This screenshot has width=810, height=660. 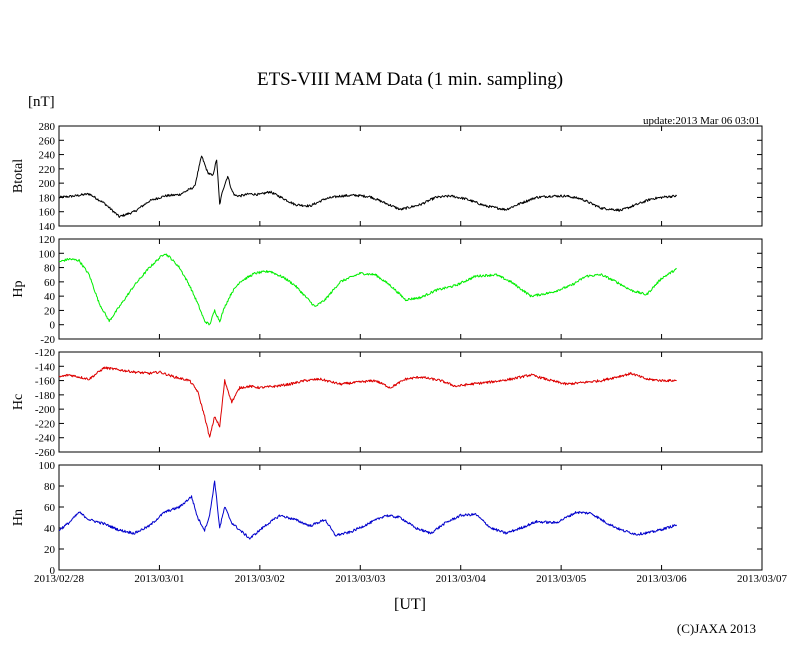 What do you see at coordinates (45, 382) in the screenshot?
I see `y-tick-label: -160` at bounding box center [45, 382].